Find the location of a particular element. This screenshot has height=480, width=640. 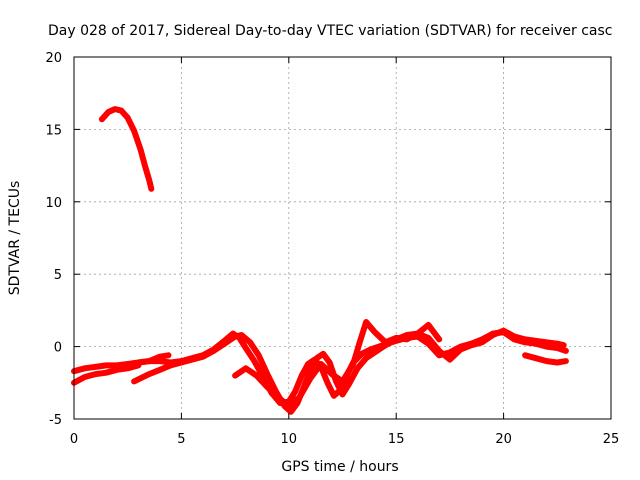

y-tick-label: 20 is located at coordinates (53, 58).